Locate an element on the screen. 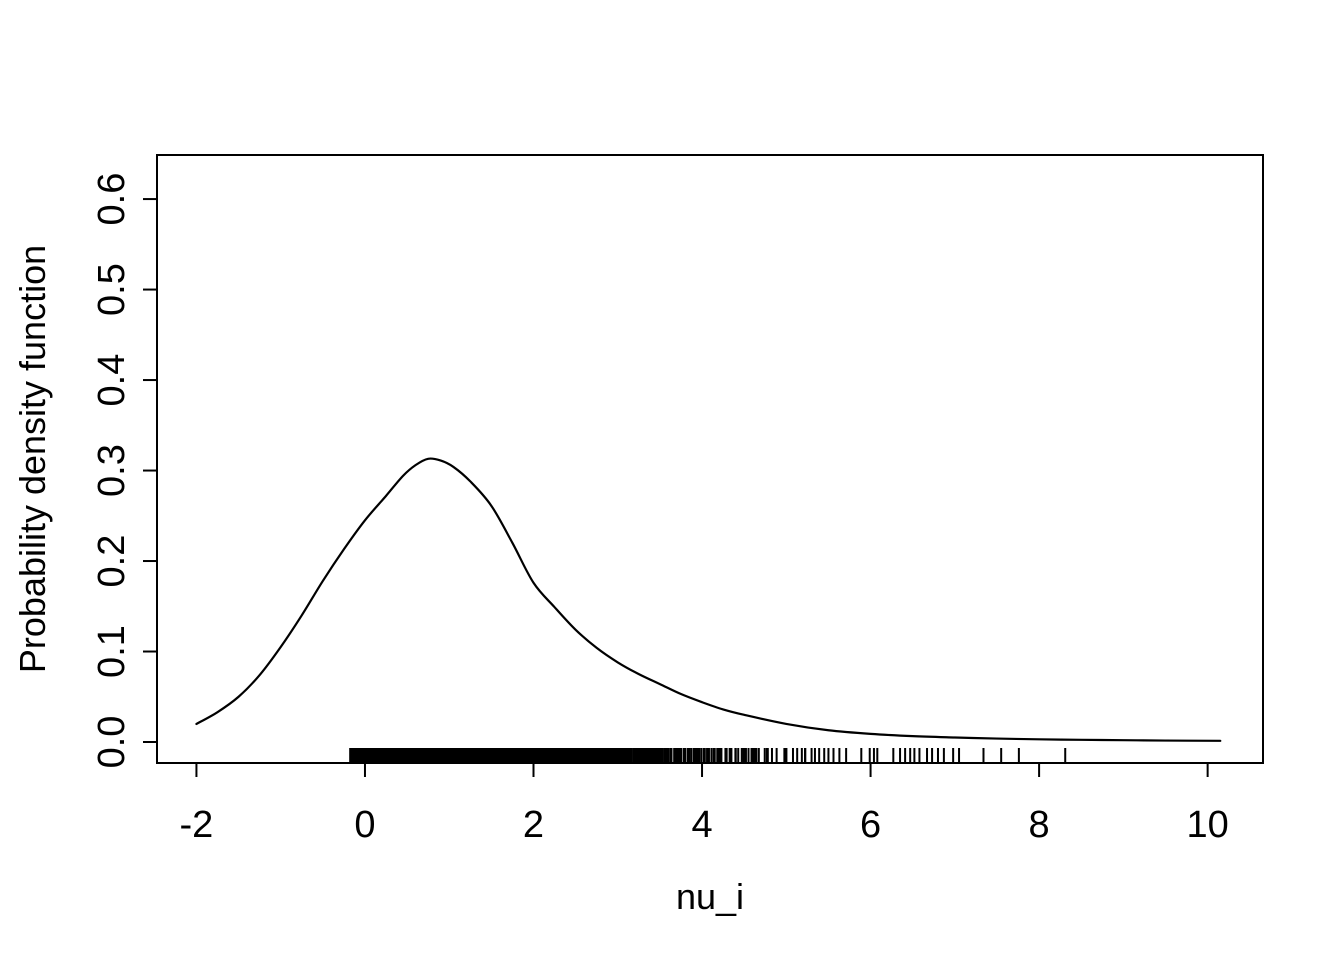 This screenshot has width=1344, height=960. x-tick-label: 8 is located at coordinates (1039, 825).